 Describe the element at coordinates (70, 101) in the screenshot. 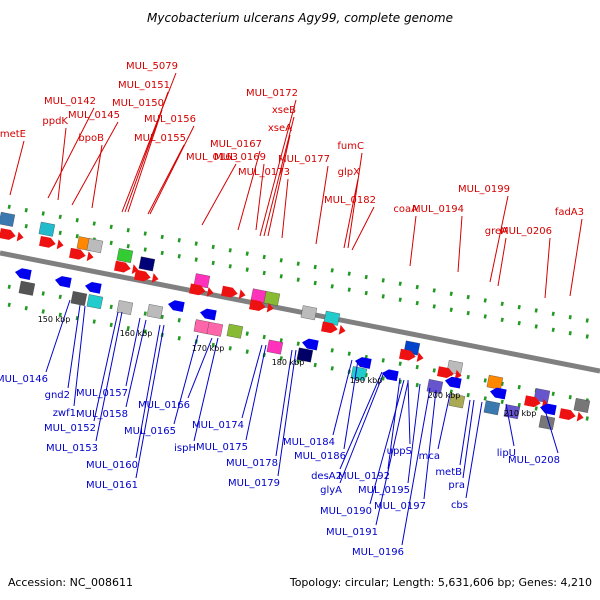

I see `gene-label-forward: MUL_0142` at that location.